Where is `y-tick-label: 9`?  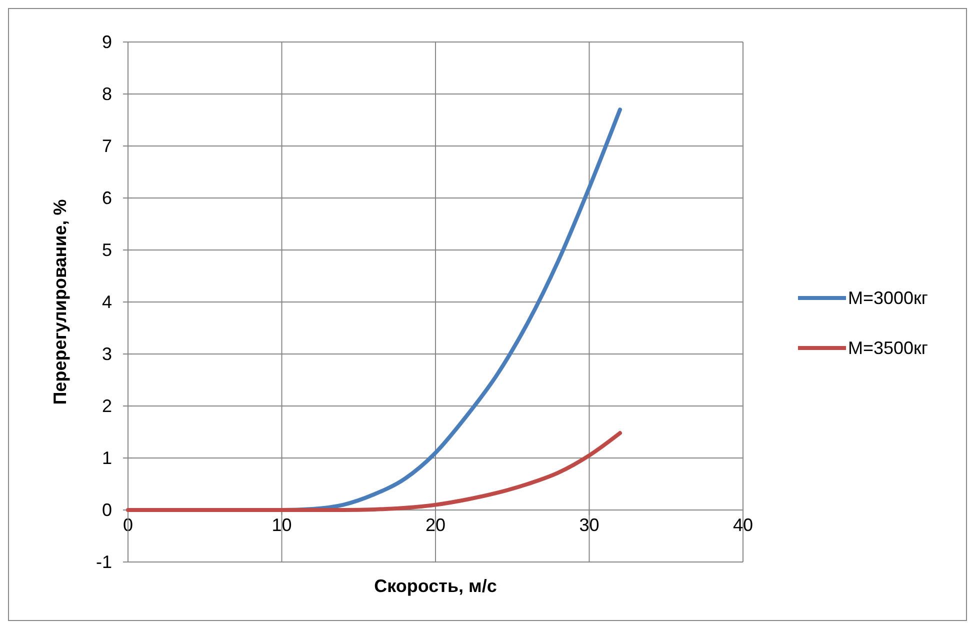
y-tick-label: 9 is located at coordinates (107, 42).